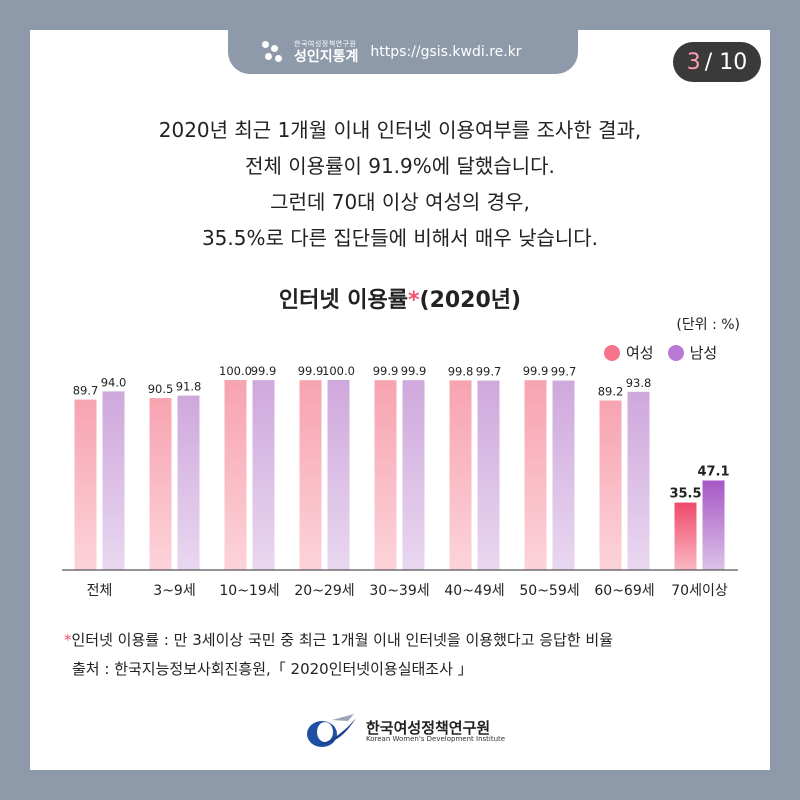 The image size is (800, 800). I want to click on header-url: https://gsis.kwdi.re.kr, so click(446, 52).